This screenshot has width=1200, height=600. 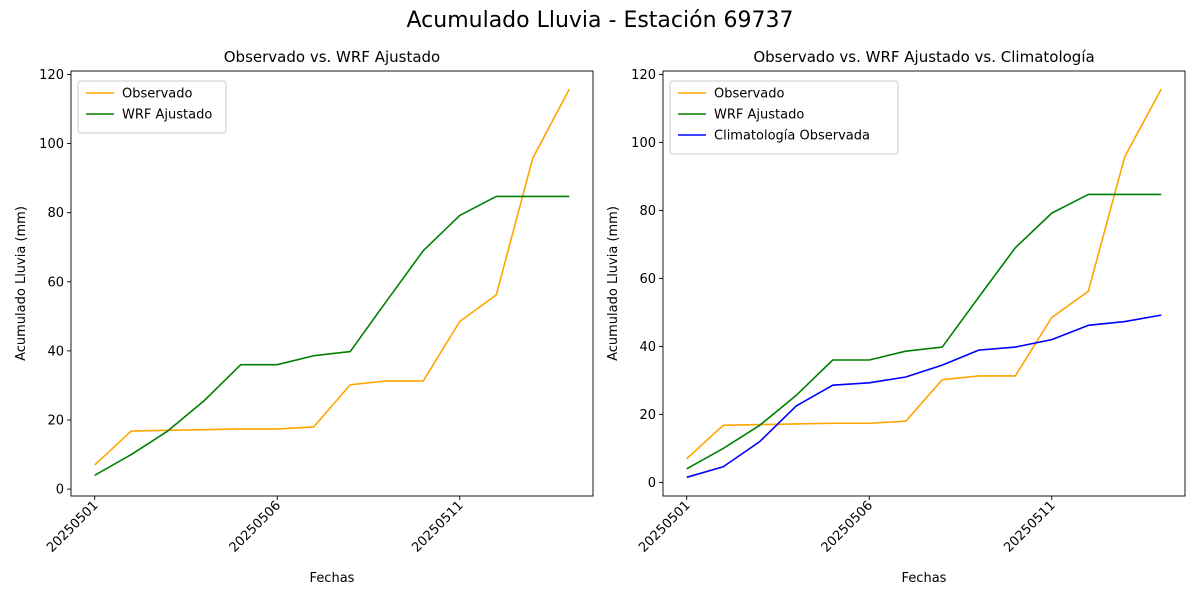 I want to click on panel-2-legend-box, so click(x=784, y=117).